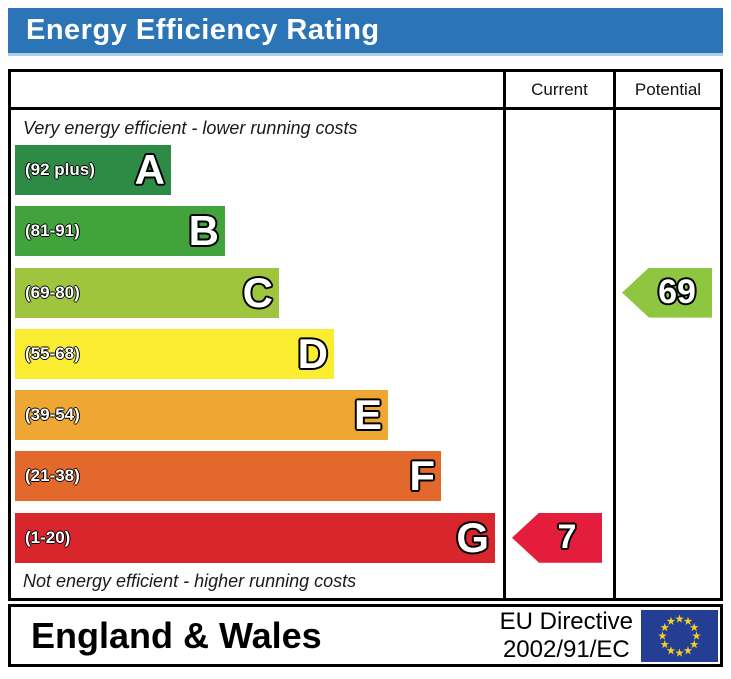 The height and width of the screenshot is (679, 731). Describe the element at coordinates (257, 292) in the screenshot. I see `band-letter: C` at that location.